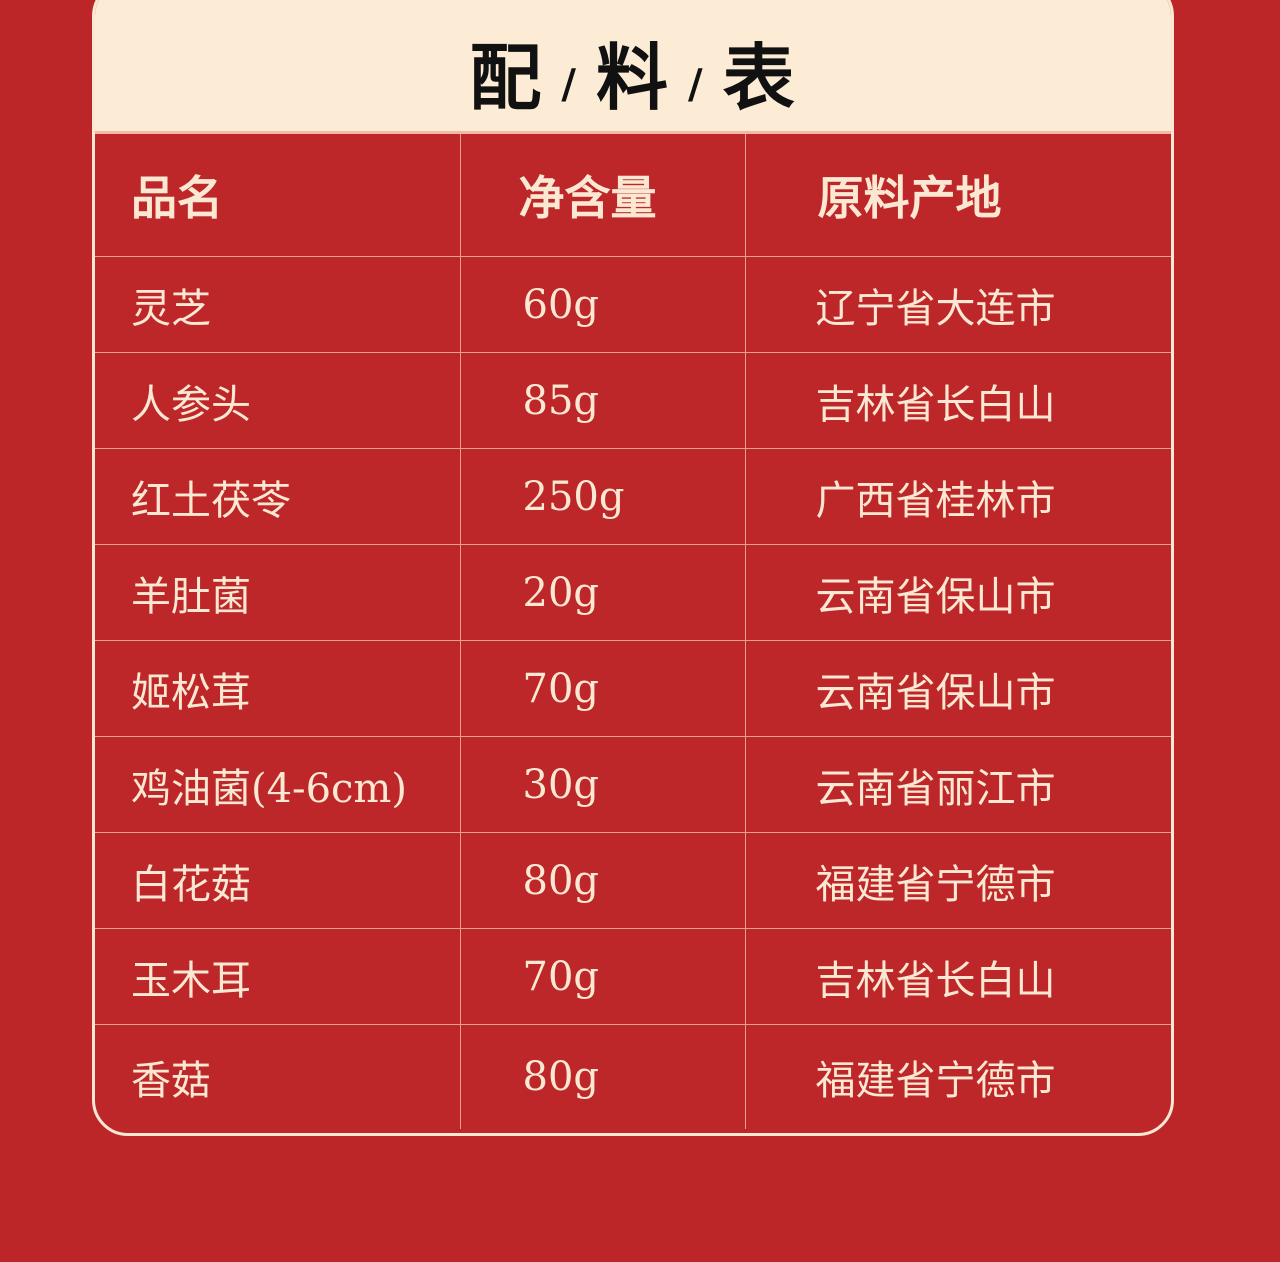 The width and height of the screenshot is (1280, 1262). I want to click on cell-net-weight: 60g, so click(602, 304).